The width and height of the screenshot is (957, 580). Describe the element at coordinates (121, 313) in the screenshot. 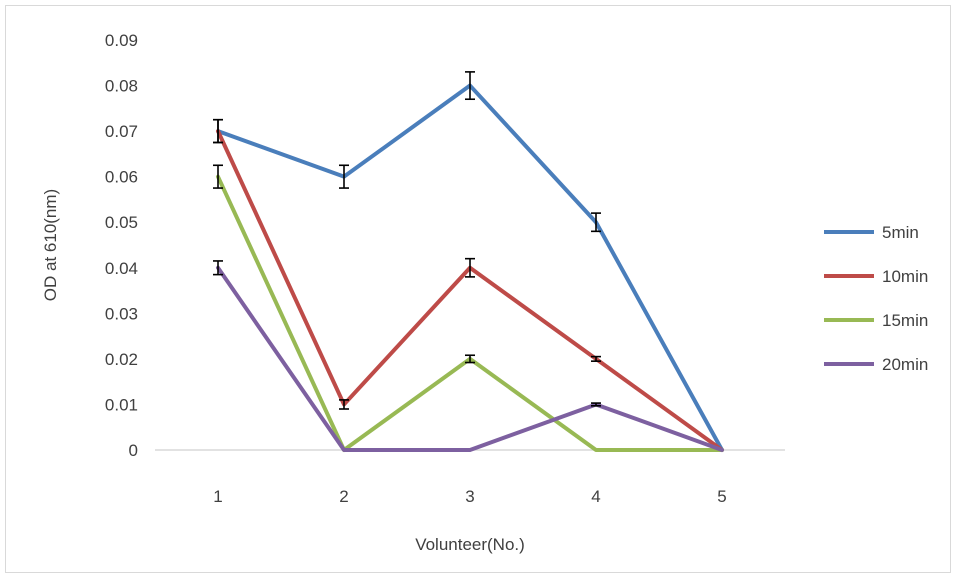

I see `y-tick-label: 0.03` at that location.